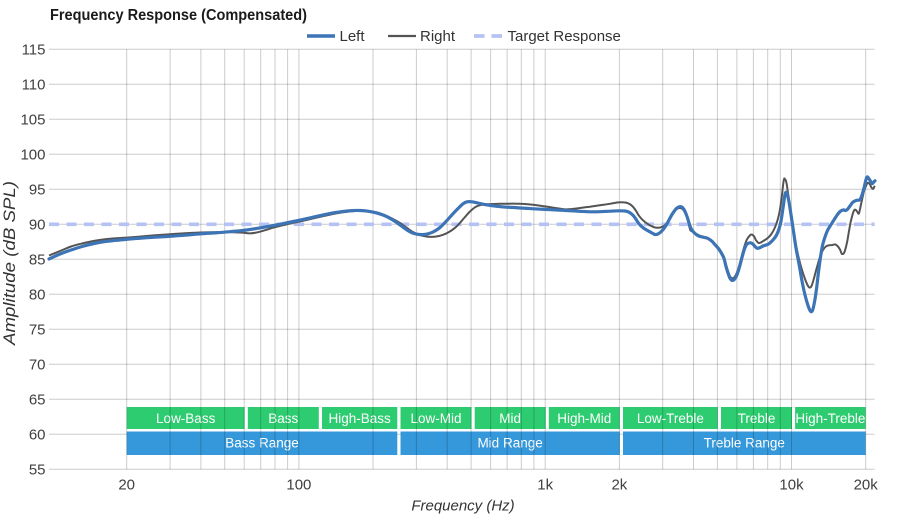  Describe the element at coordinates (34, 85) in the screenshot. I see `svg-text: 110` at that location.